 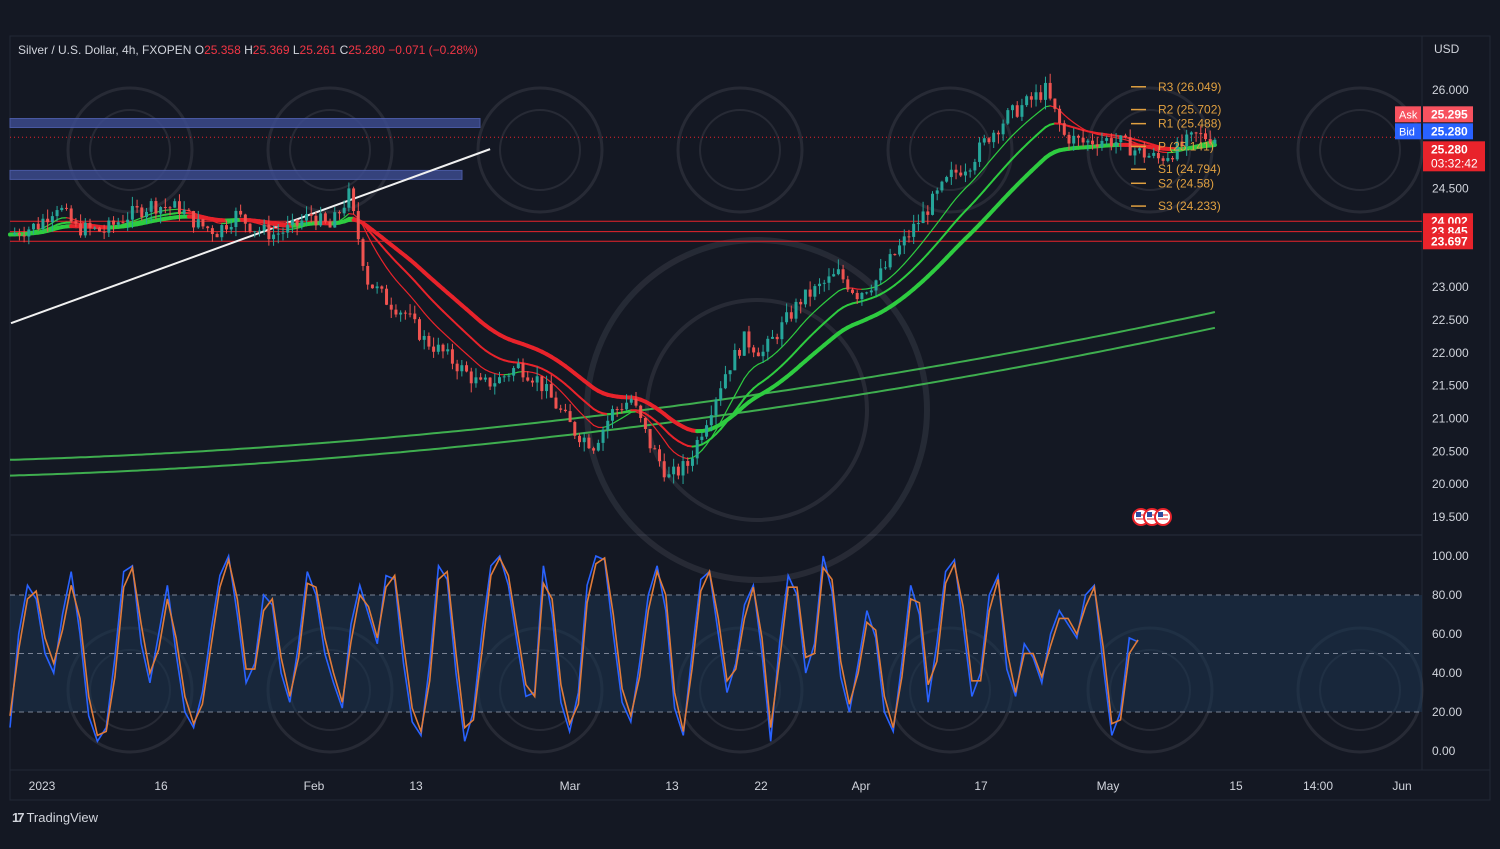 I want to click on long-ma-lower, so click(x=612, y=402).